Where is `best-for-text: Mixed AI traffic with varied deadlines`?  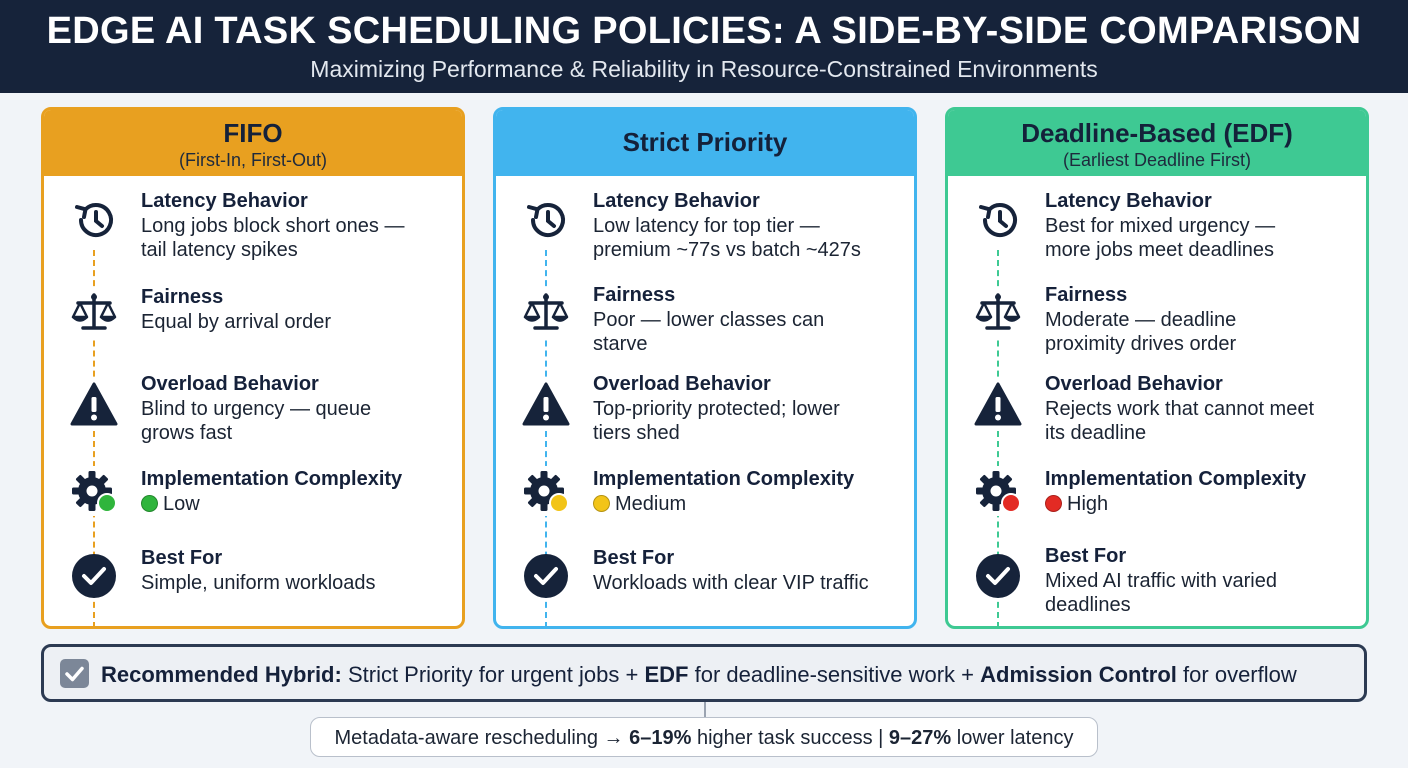 best-for-text: Mixed AI traffic with varied deadlines is located at coordinates (1200, 593).